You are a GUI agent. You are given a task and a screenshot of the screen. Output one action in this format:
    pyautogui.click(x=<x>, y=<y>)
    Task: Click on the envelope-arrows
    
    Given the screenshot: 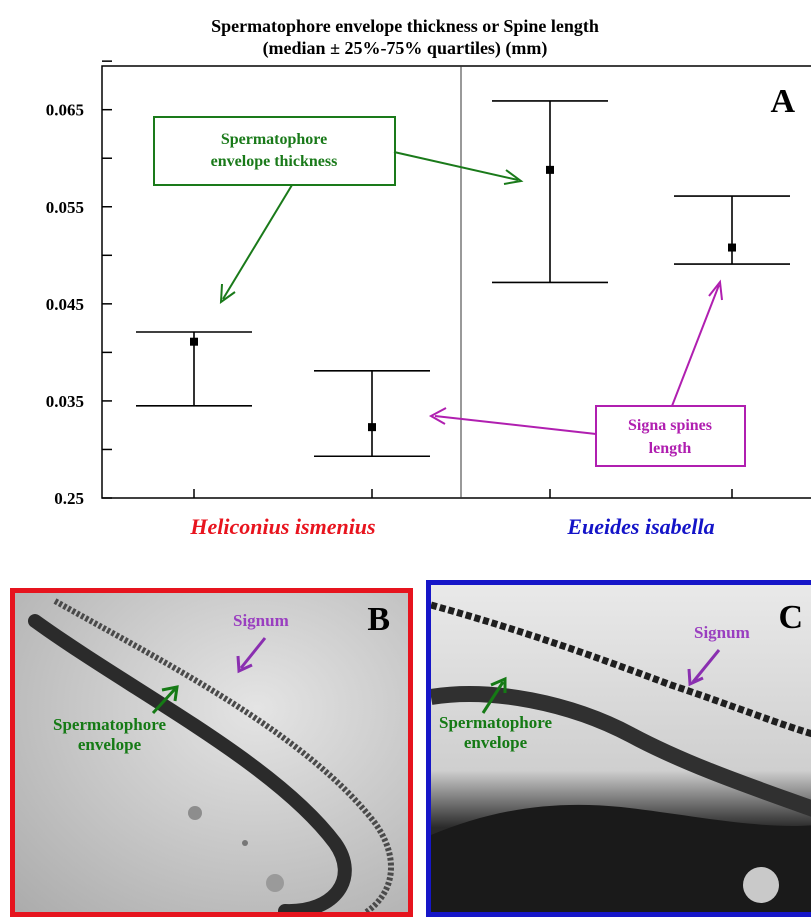 What is the action you would take?
    pyautogui.click(x=371, y=228)
    